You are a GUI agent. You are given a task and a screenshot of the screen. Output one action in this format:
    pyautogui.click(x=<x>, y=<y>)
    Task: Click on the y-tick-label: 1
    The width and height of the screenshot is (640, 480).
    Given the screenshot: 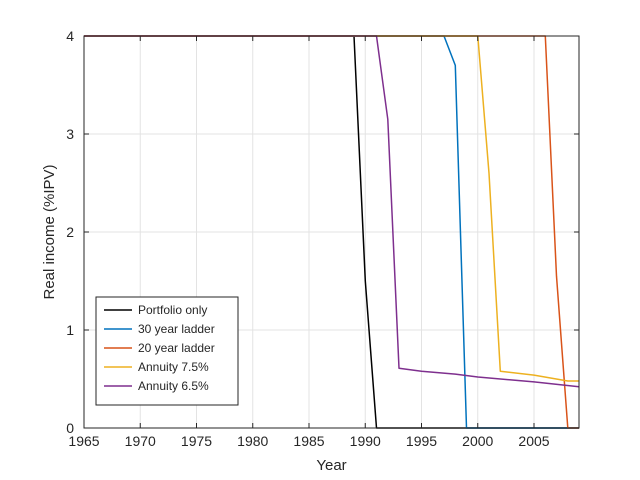 What is the action you would take?
    pyautogui.click(x=70, y=330)
    